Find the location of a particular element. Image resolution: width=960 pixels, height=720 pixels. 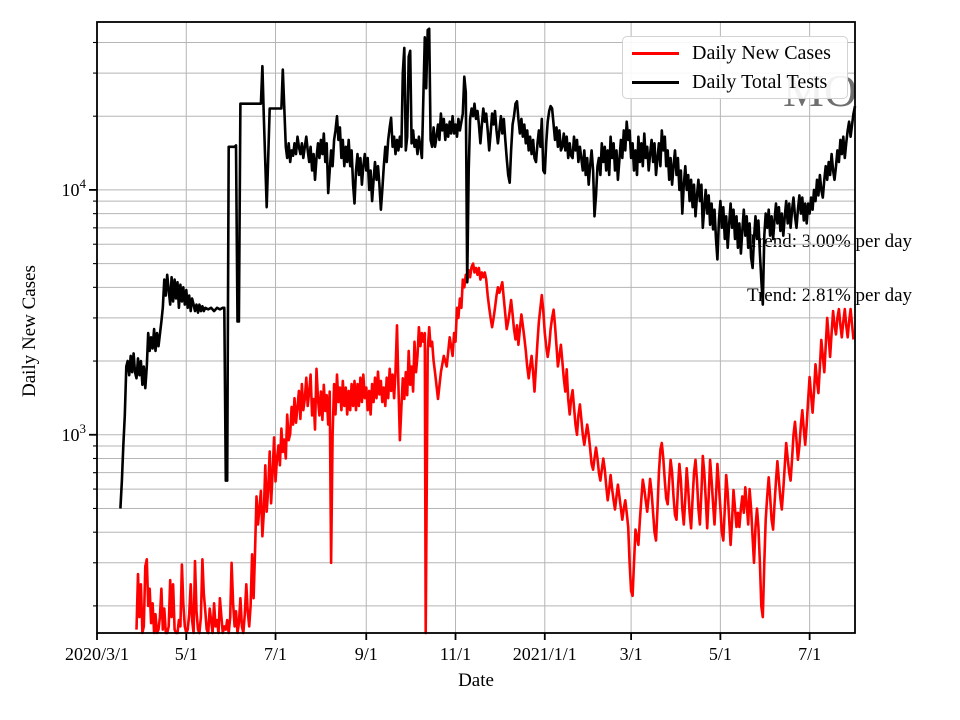

x-tick-label: 3/1 is located at coordinates (631, 654).